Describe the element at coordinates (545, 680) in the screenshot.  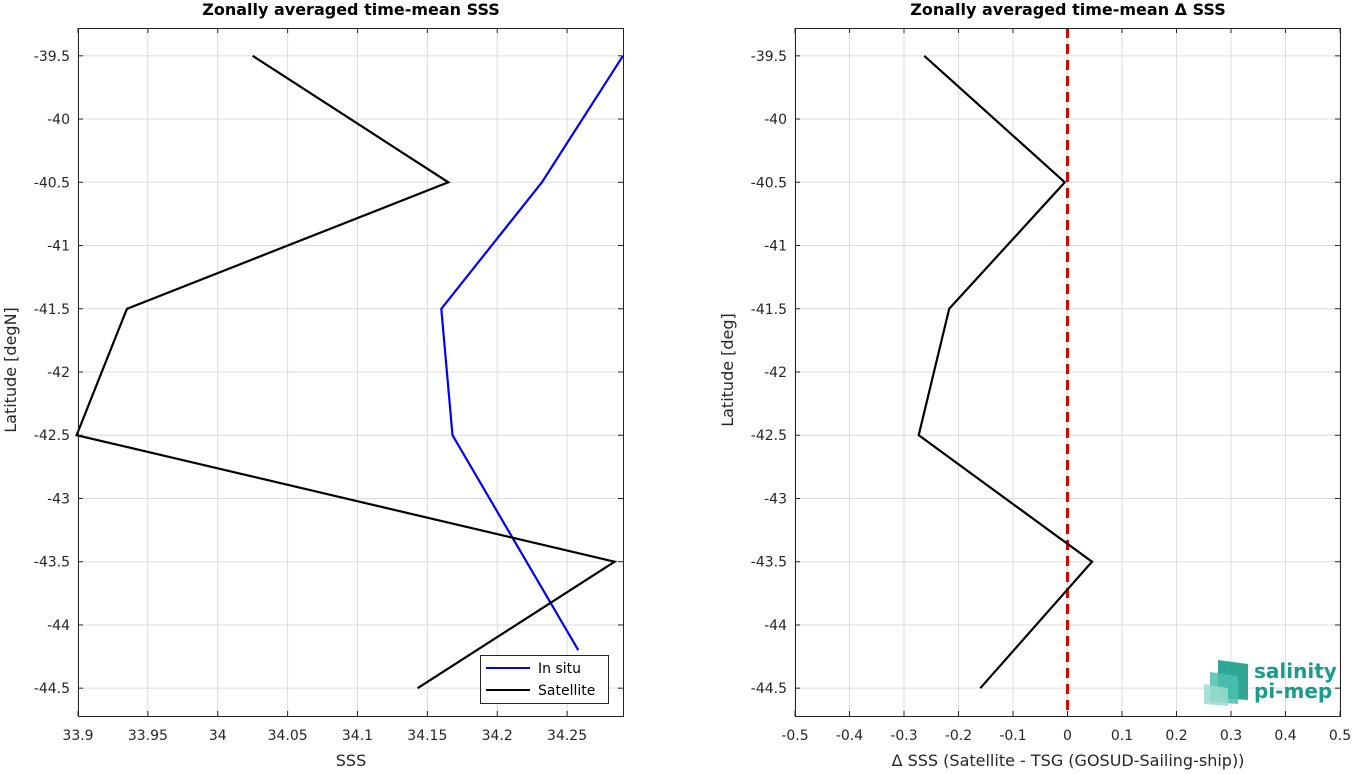
I see `legend: In situ Satellite` at that location.